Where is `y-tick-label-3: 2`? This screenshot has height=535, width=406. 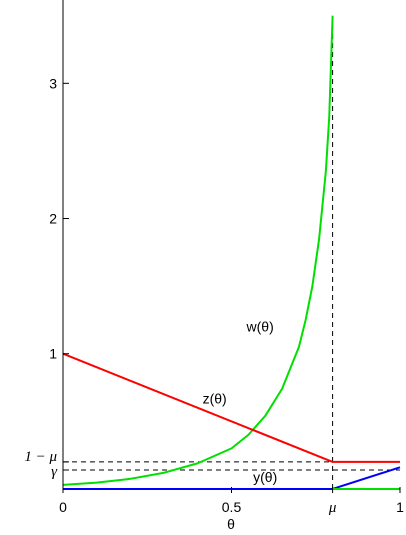
y-tick-label-3: 2 is located at coordinates (53, 219).